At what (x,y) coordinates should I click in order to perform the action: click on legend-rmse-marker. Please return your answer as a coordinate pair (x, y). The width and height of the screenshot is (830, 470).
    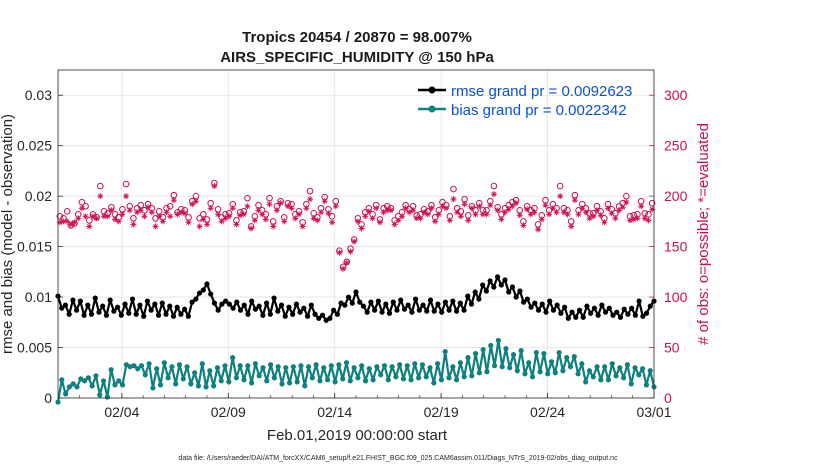
    Looking at the image, I should click on (432, 90).